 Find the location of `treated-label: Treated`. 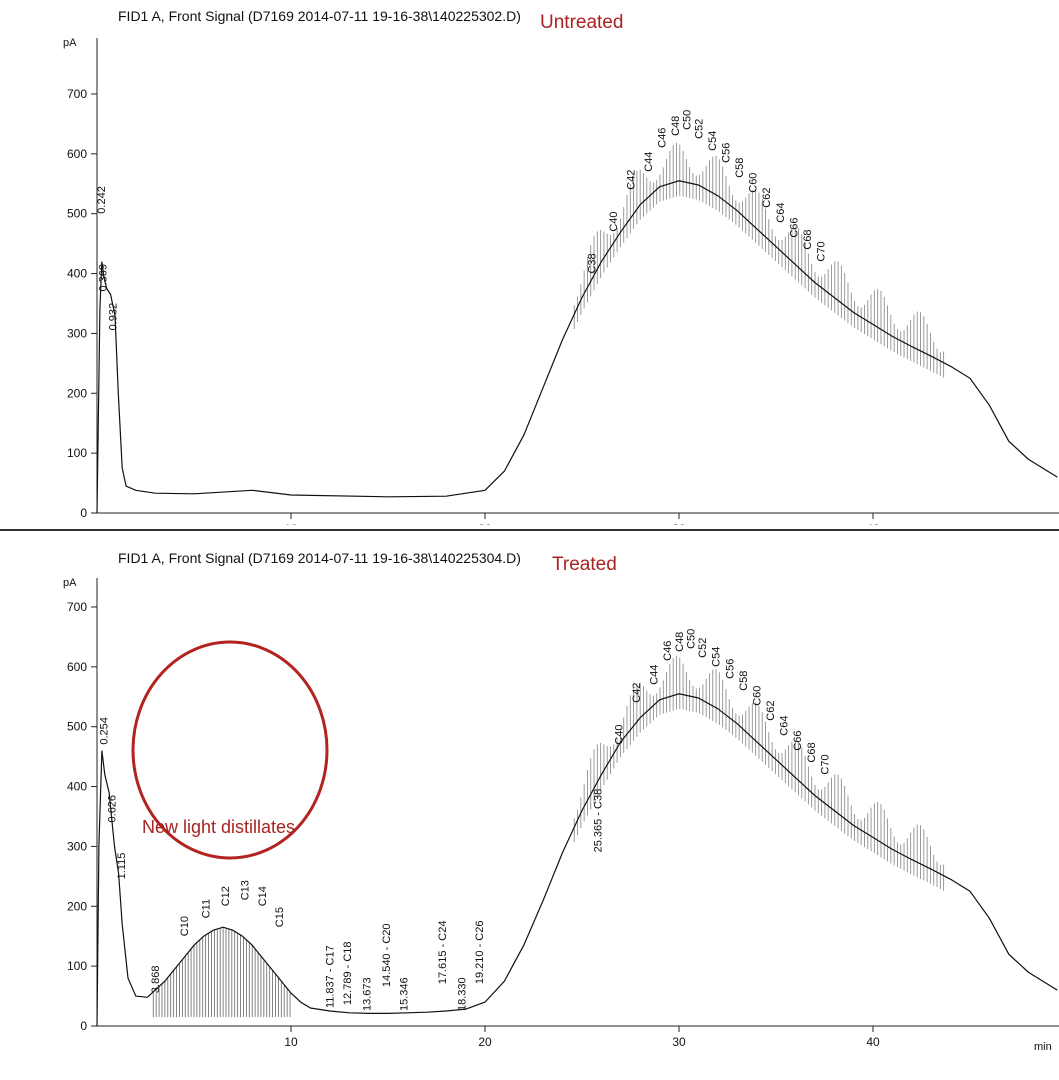

treated-label: Treated is located at coordinates (584, 564).